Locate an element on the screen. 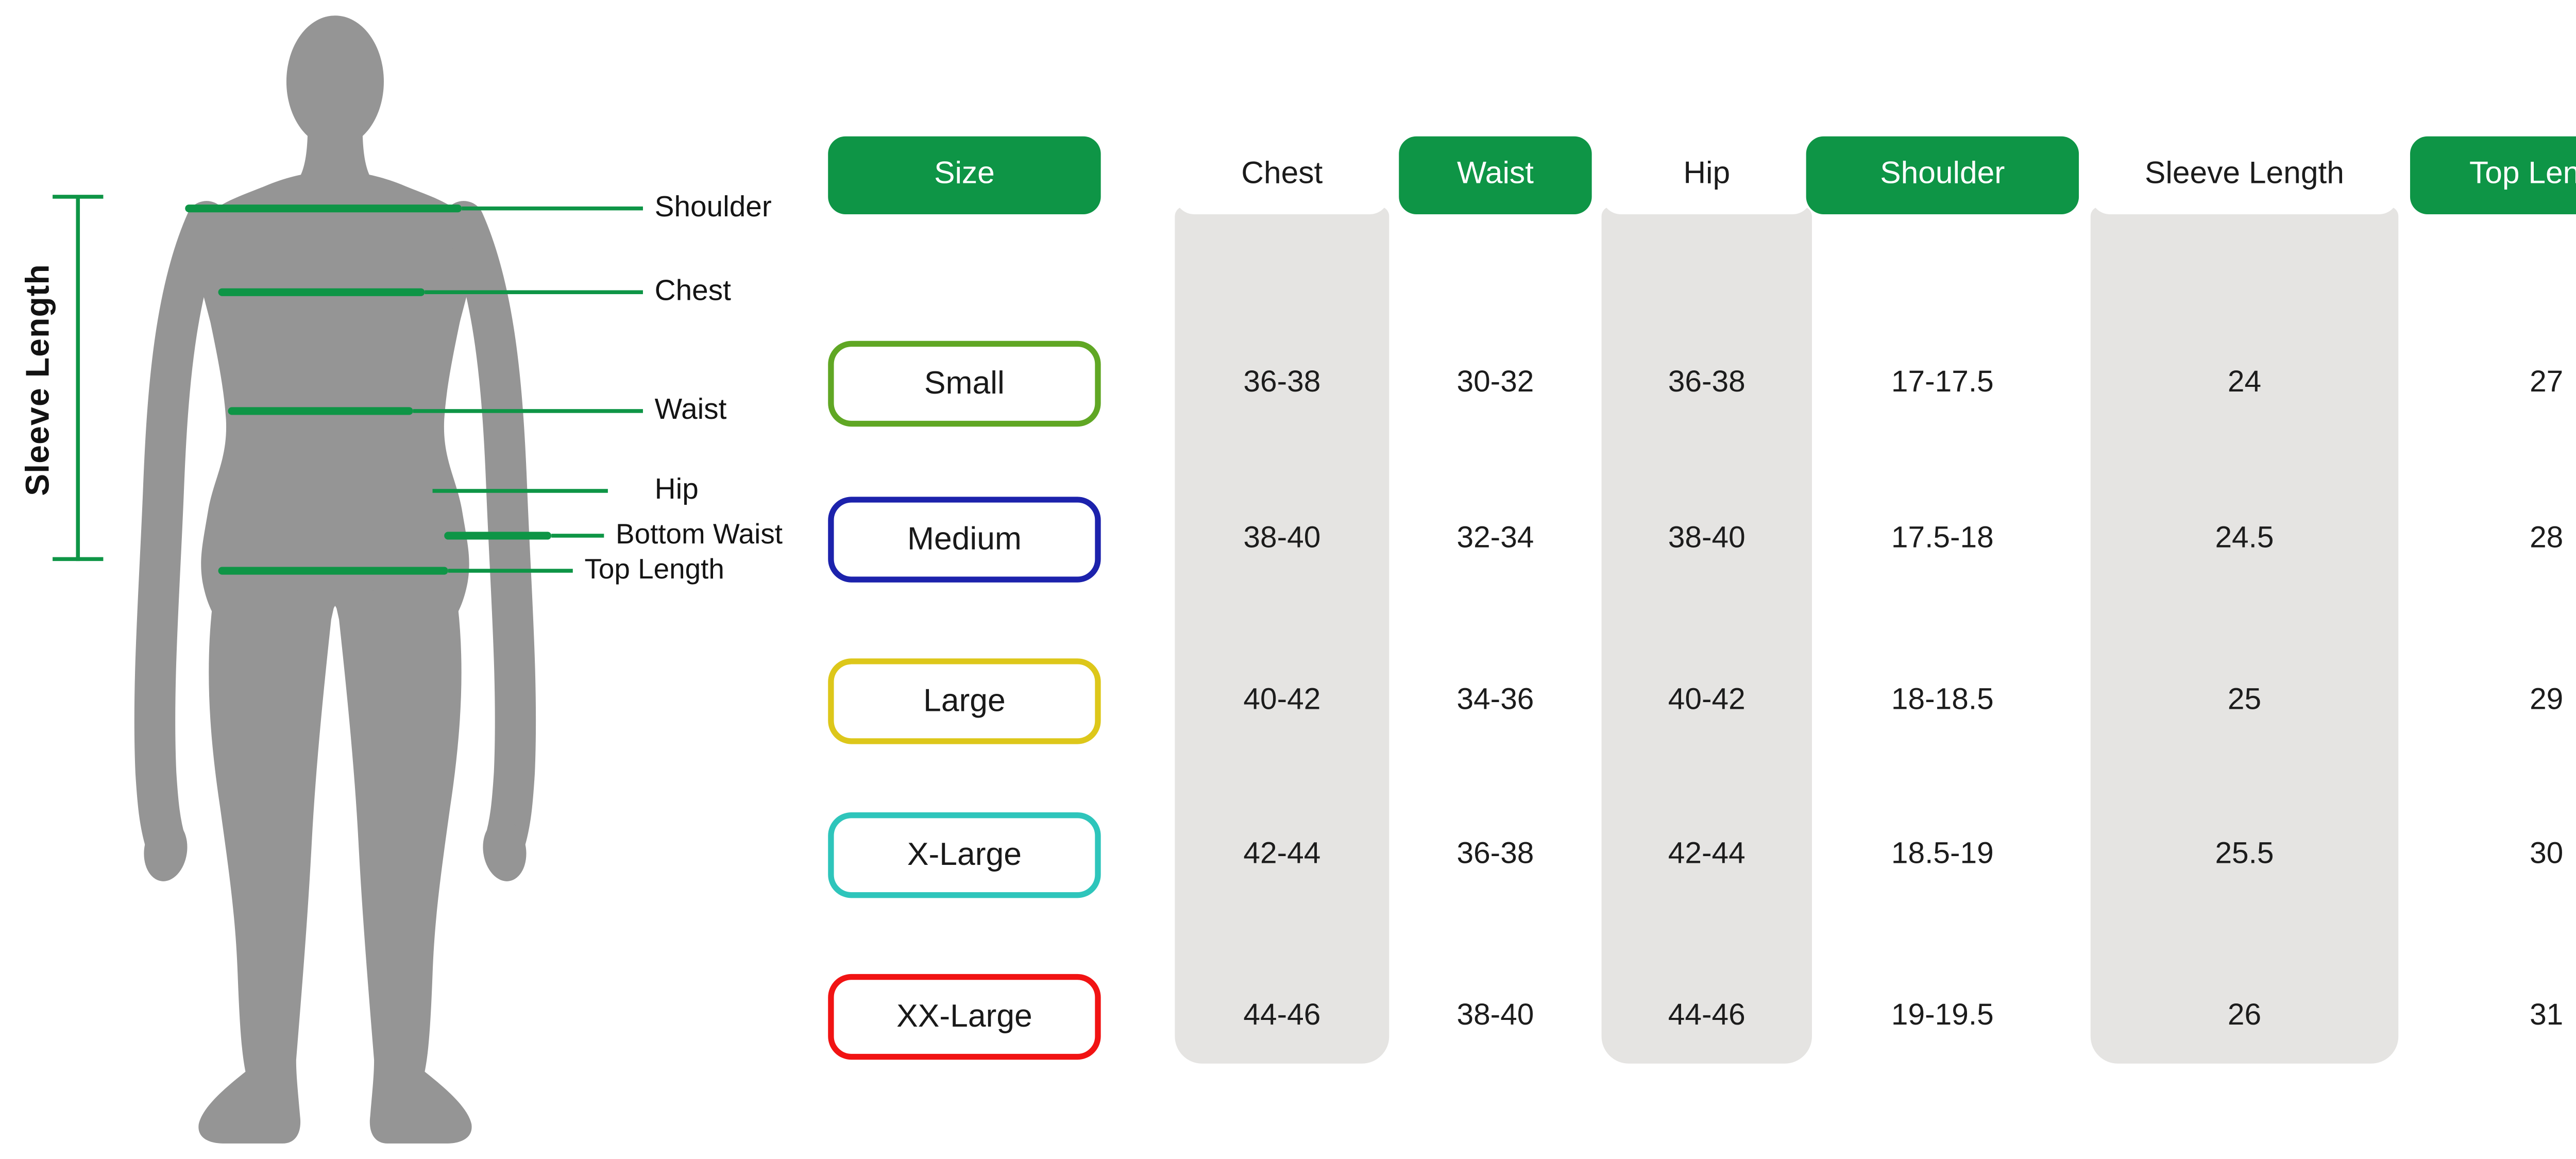 The image size is (2576, 1159). top-length-label: Top Length is located at coordinates (654, 571).